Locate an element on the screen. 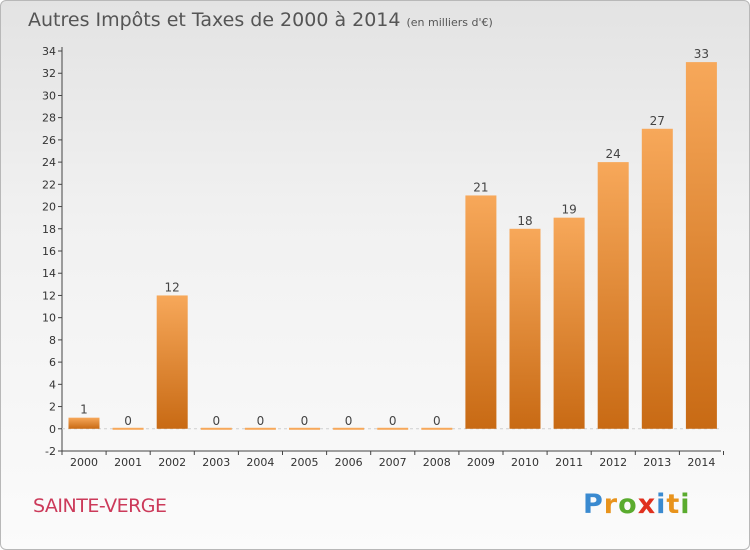 The height and width of the screenshot is (550, 750). y-tick-label: 12 is located at coordinates (49, 295).